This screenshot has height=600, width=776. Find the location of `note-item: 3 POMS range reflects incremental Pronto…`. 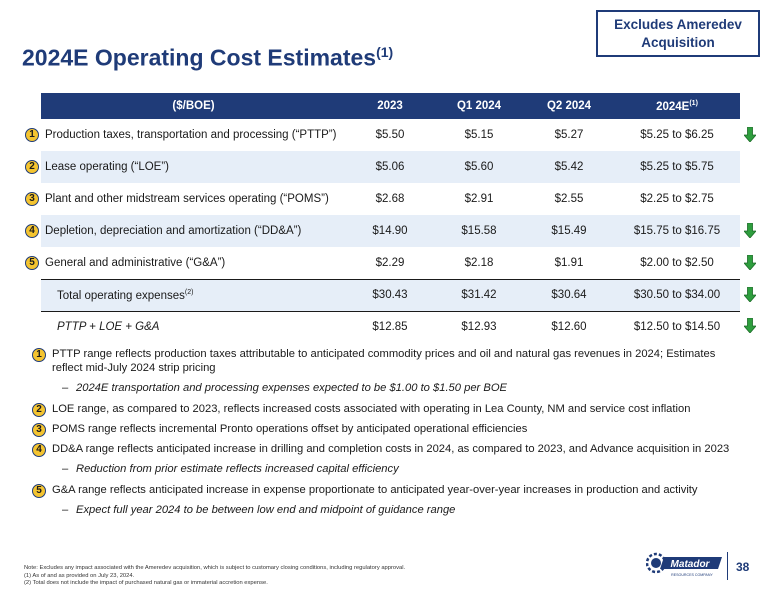

note-item: 3 POMS range reflects incremental Pronto… is located at coordinates (384, 429).